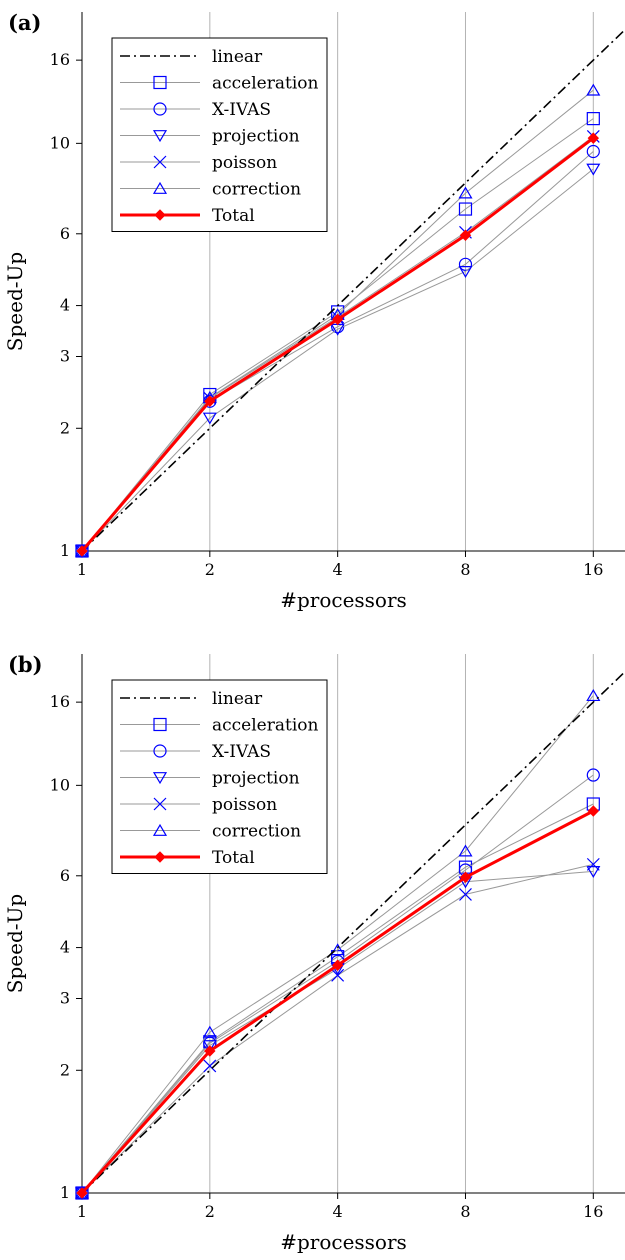  What do you see at coordinates (241, 110) in the screenshot?
I see `legend-label: X-IVAS` at bounding box center [241, 110].